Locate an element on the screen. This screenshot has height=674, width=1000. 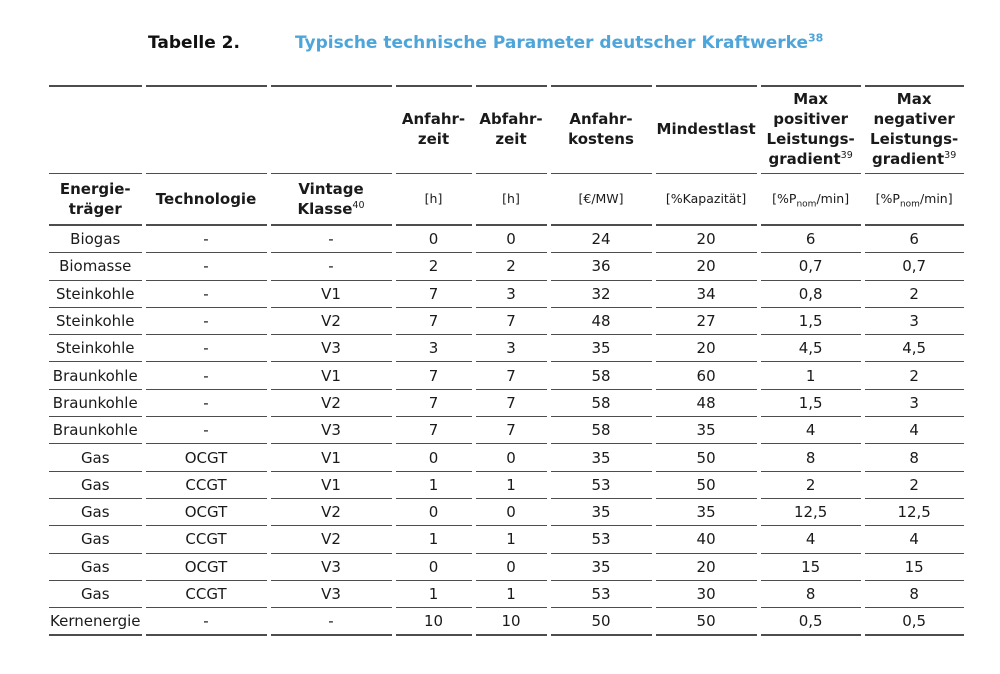
header-max-pos-gradient: Max positiver Leistungs- gradient39 is located at coordinates (810, 129).